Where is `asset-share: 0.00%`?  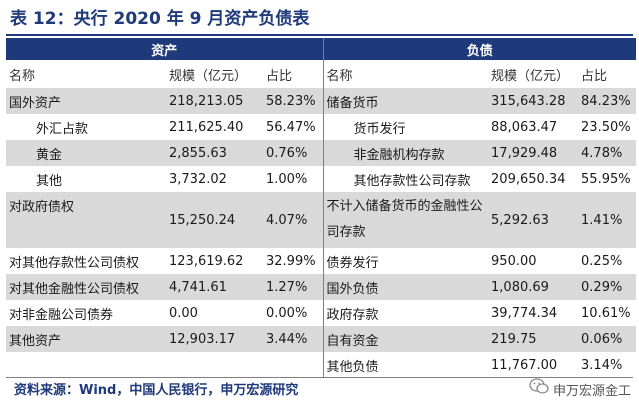 asset-share: 0.00% is located at coordinates (287, 313).